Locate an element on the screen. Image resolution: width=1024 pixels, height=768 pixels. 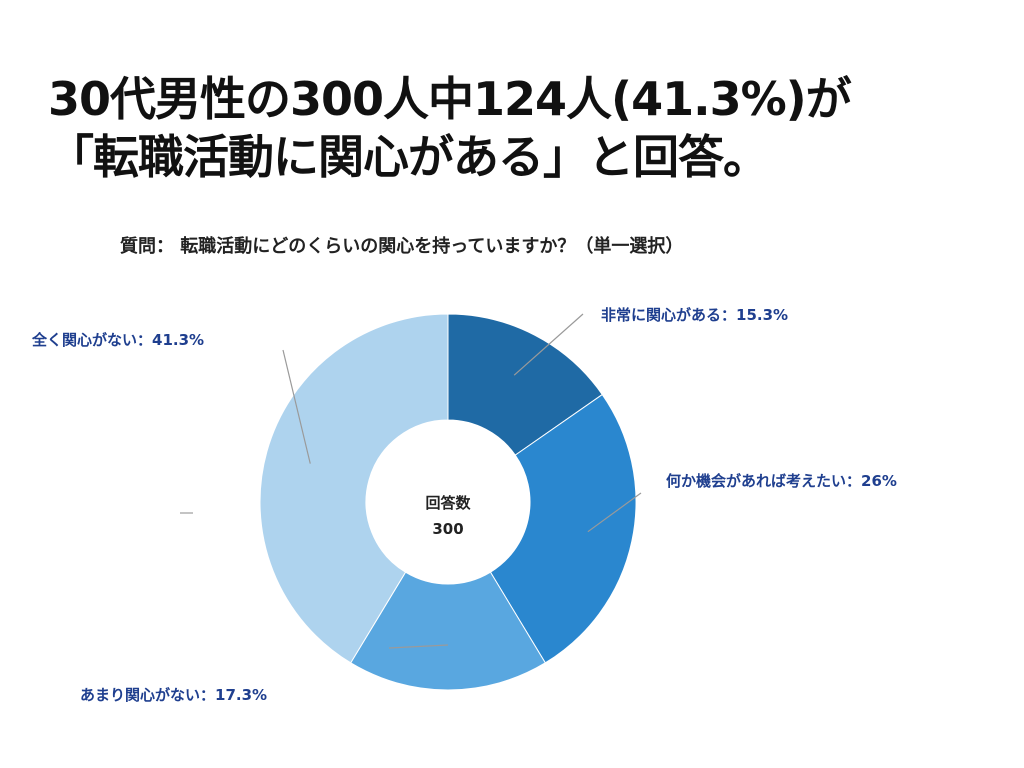
slice-label-very-interested: 非常に関心がある：15.3% is located at coordinates (694, 315).